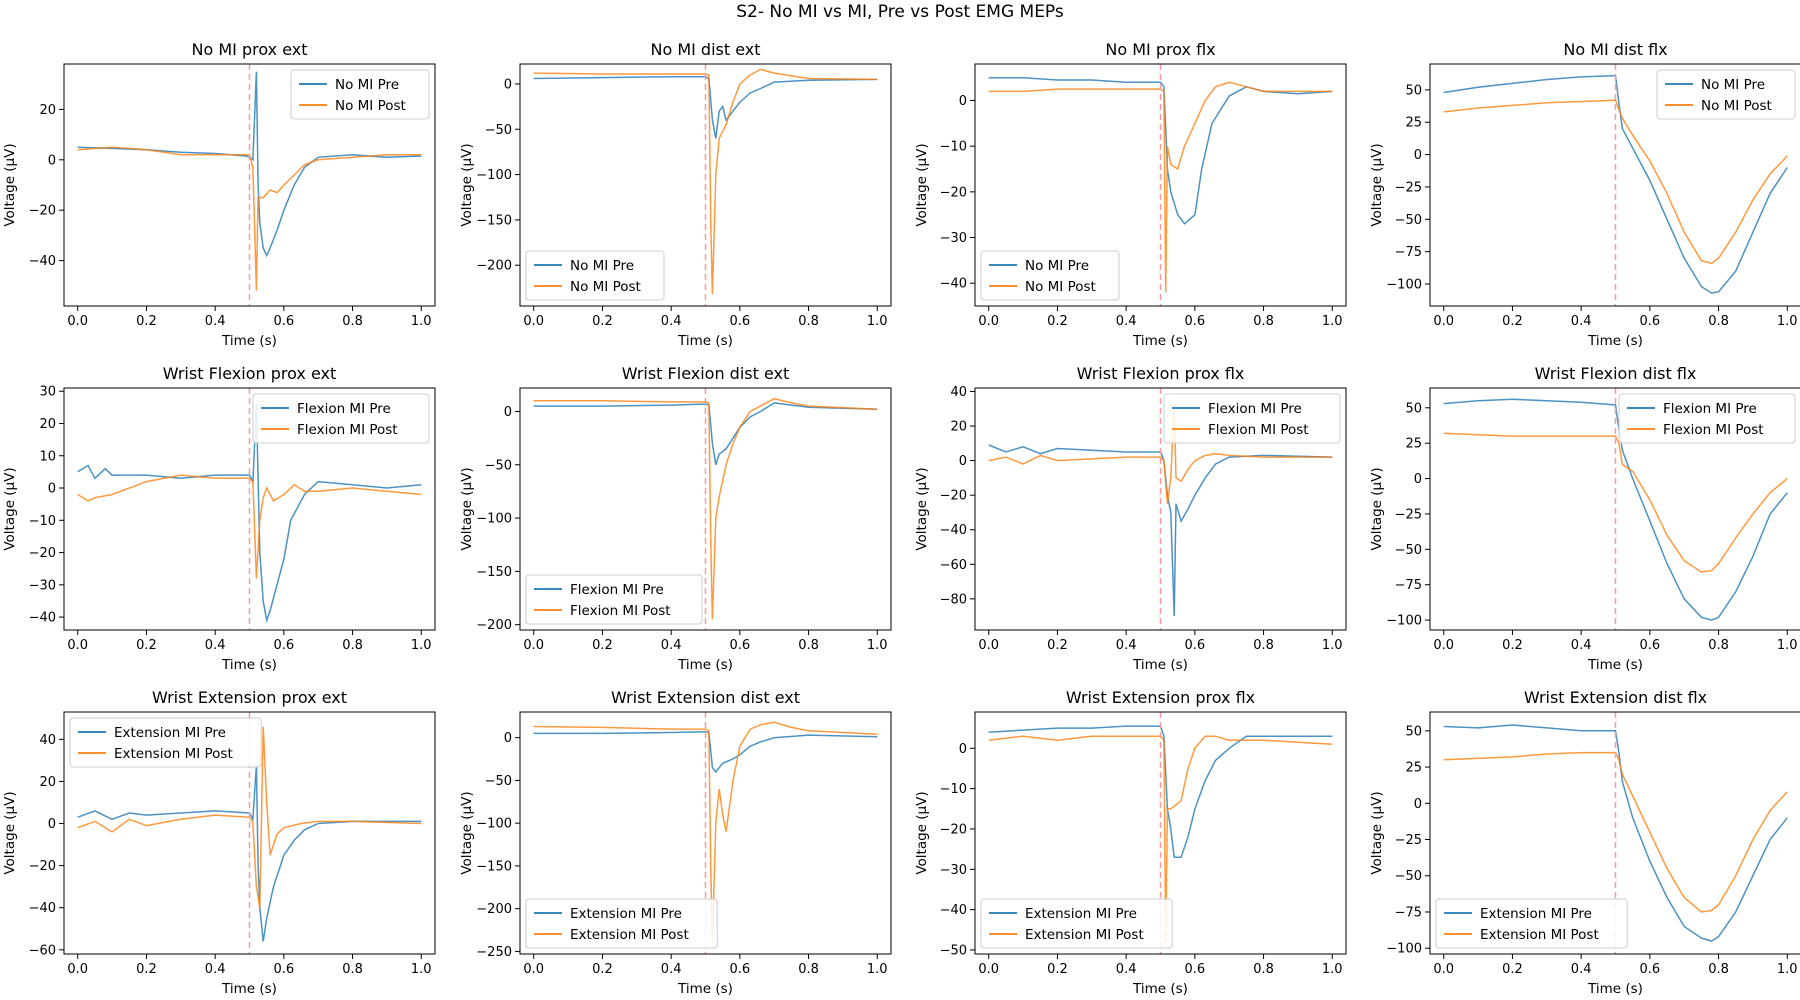 This screenshot has height=1000, width=1800. I want to click on subplot-title: Wrist Flexion dist ext, so click(706, 373).